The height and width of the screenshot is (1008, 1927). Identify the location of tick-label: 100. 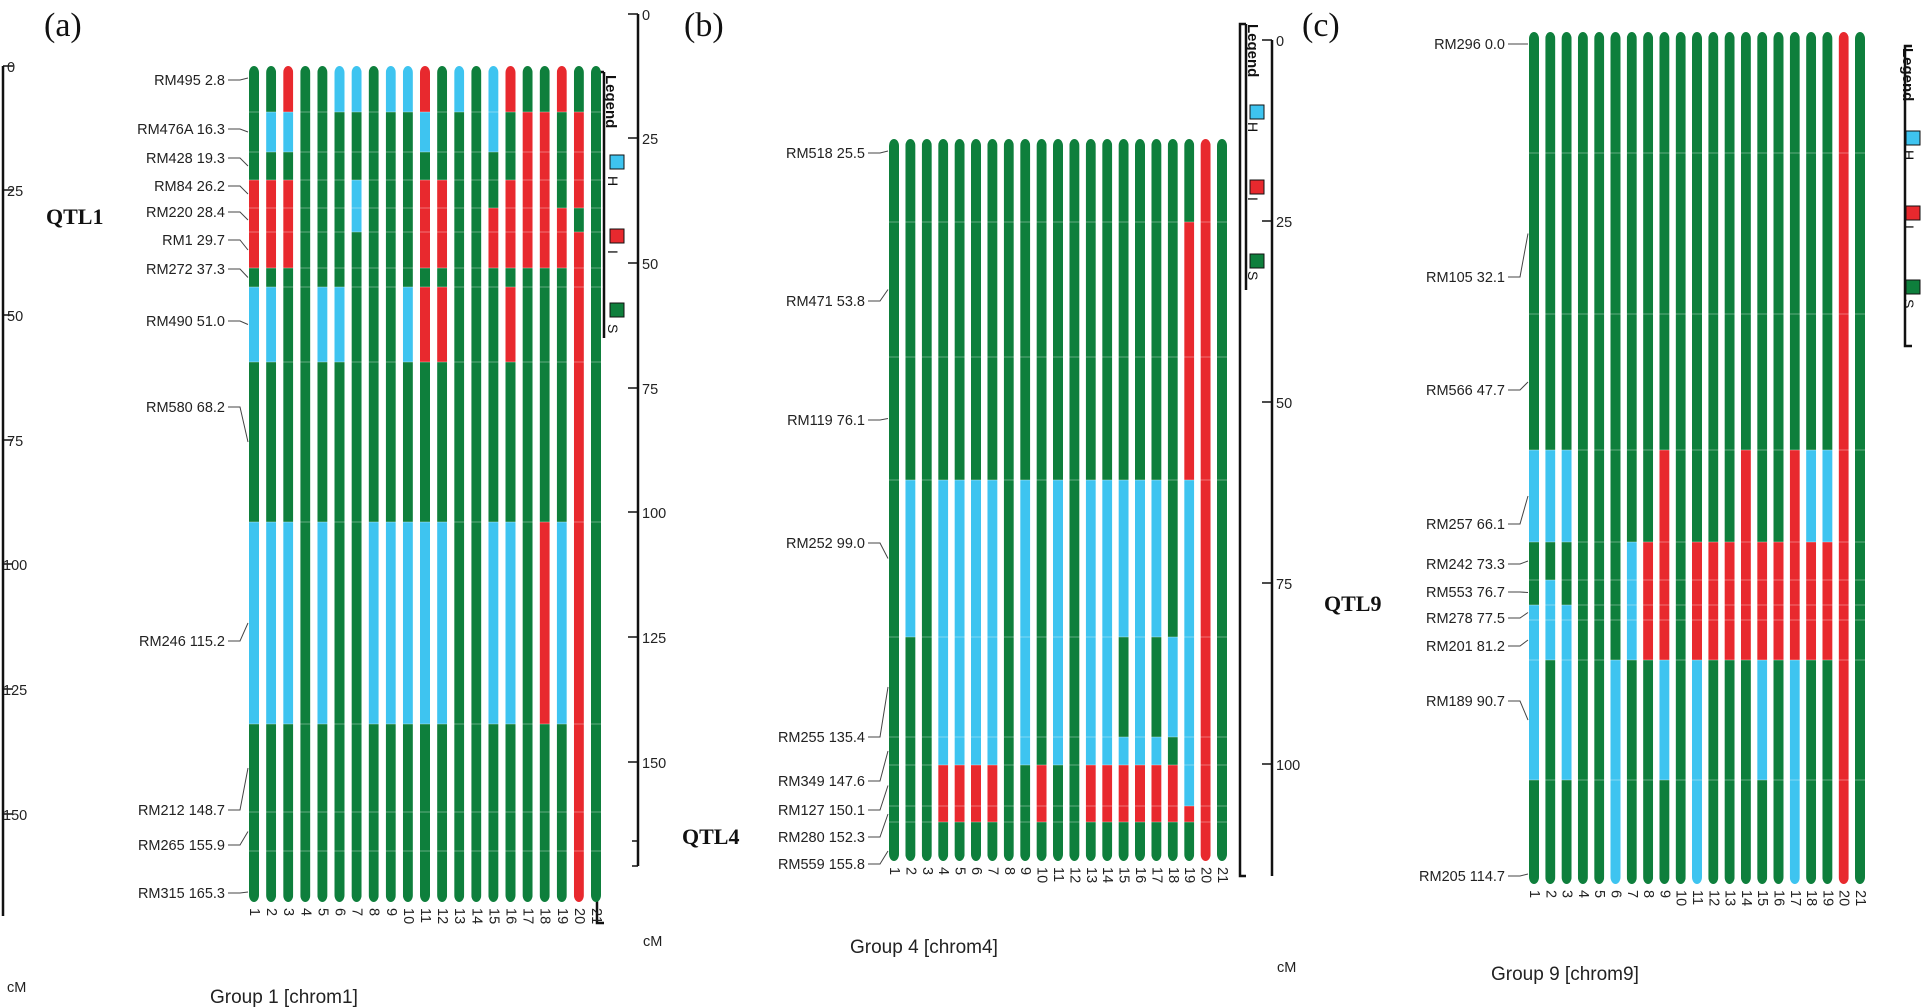
(654, 514).